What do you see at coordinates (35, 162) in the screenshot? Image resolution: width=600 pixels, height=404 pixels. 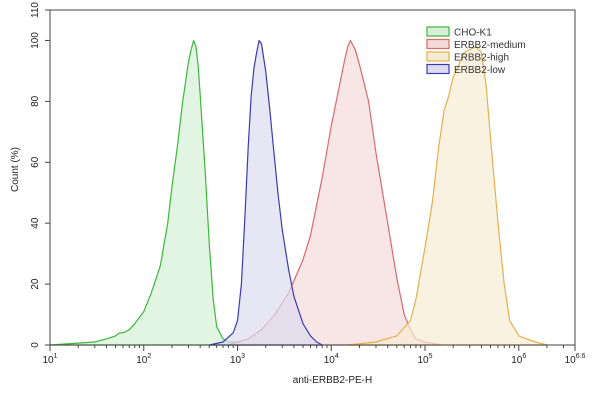 I see `y-tick-label: 60` at bounding box center [35, 162].